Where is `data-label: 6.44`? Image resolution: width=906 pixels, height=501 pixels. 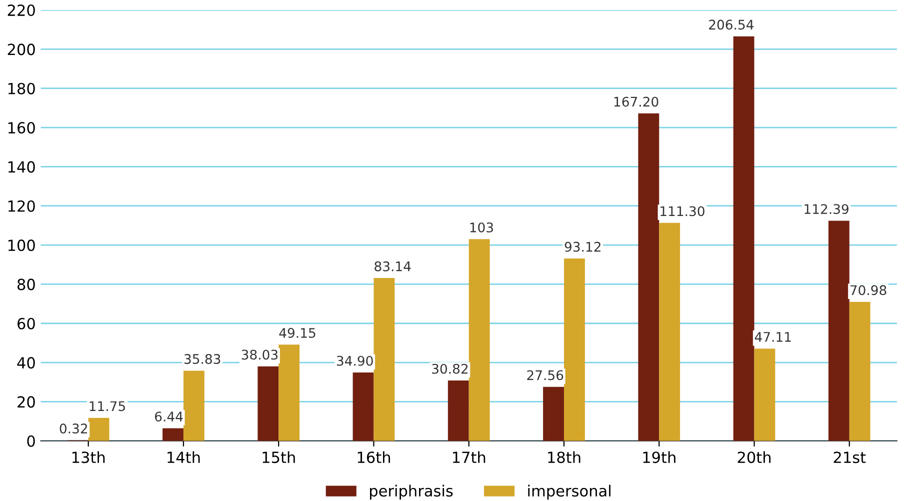
data-label: 6.44 is located at coordinates (169, 417).